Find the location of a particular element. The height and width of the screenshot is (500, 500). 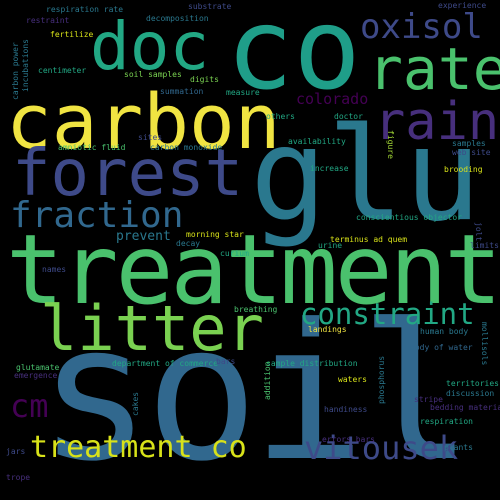

word-incubations: incubations is located at coordinates (25, 65).